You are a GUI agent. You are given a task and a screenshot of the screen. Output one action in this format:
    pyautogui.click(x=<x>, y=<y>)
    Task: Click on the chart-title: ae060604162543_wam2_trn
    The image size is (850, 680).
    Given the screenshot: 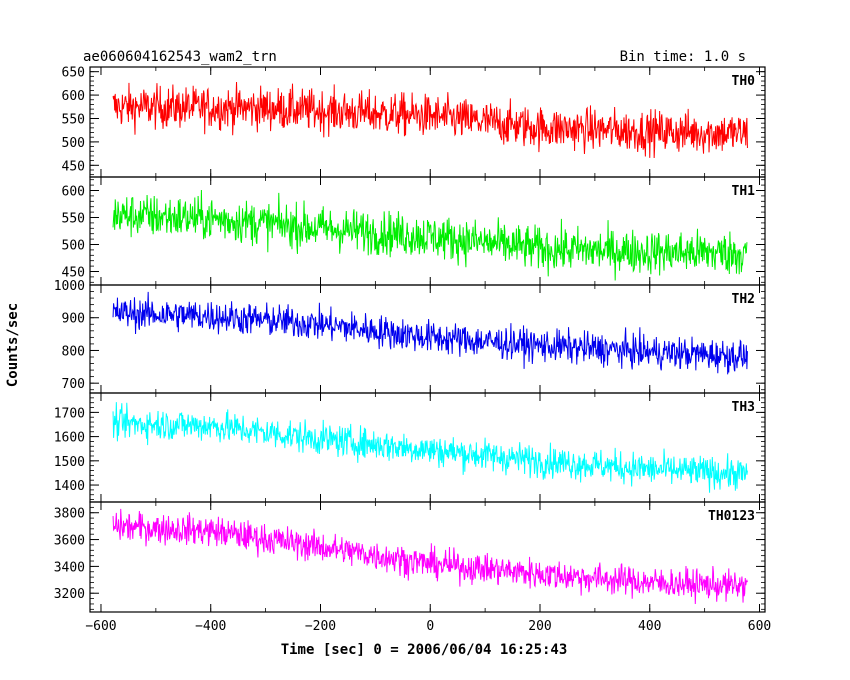 What is the action you would take?
    pyautogui.click(x=180, y=57)
    